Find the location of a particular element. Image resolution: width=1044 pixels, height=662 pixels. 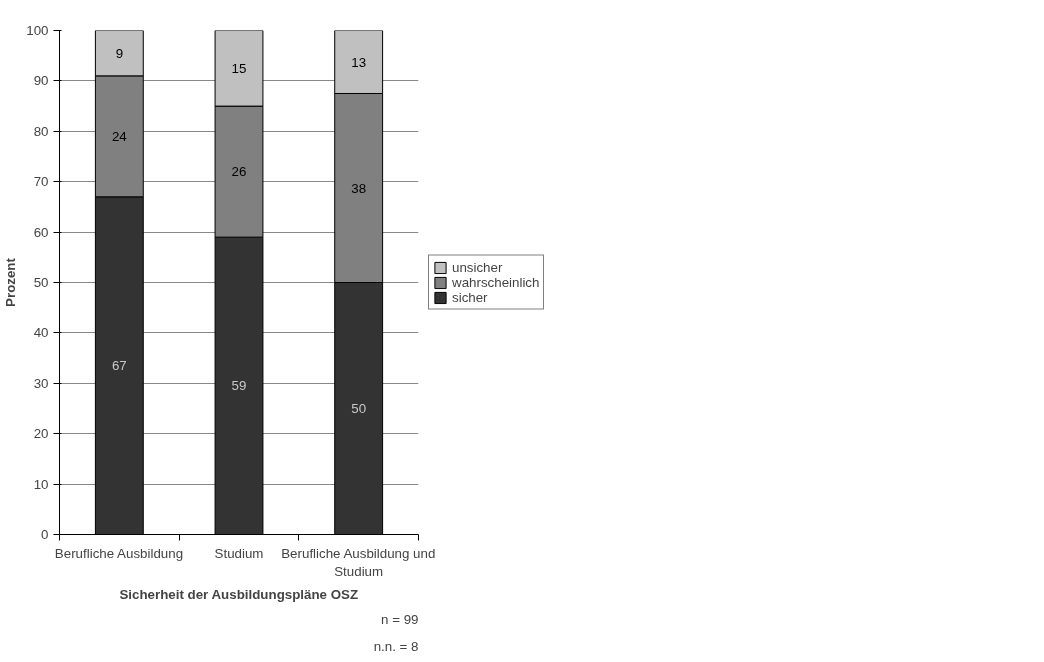

data-label: 24 is located at coordinates (119, 136).